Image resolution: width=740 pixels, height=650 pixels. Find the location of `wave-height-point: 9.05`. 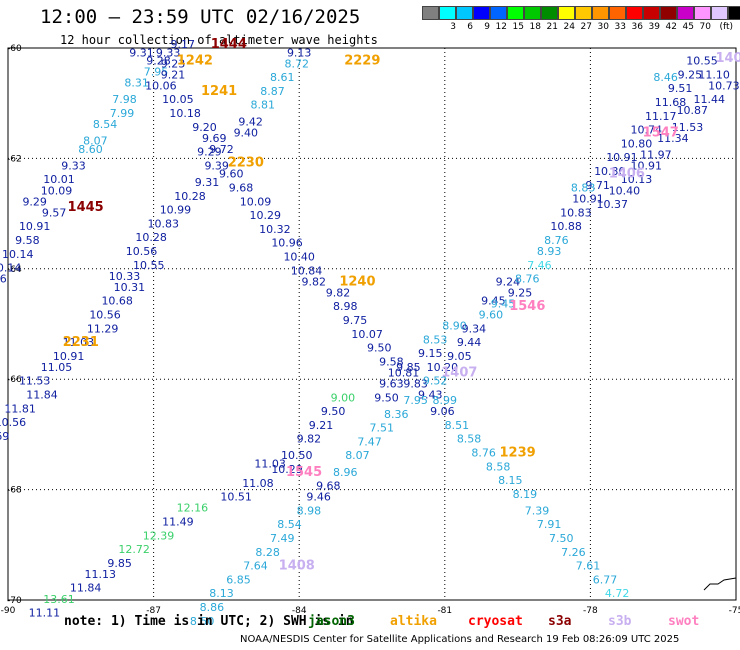

wave-height-point: 9.05 is located at coordinates (459, 356).